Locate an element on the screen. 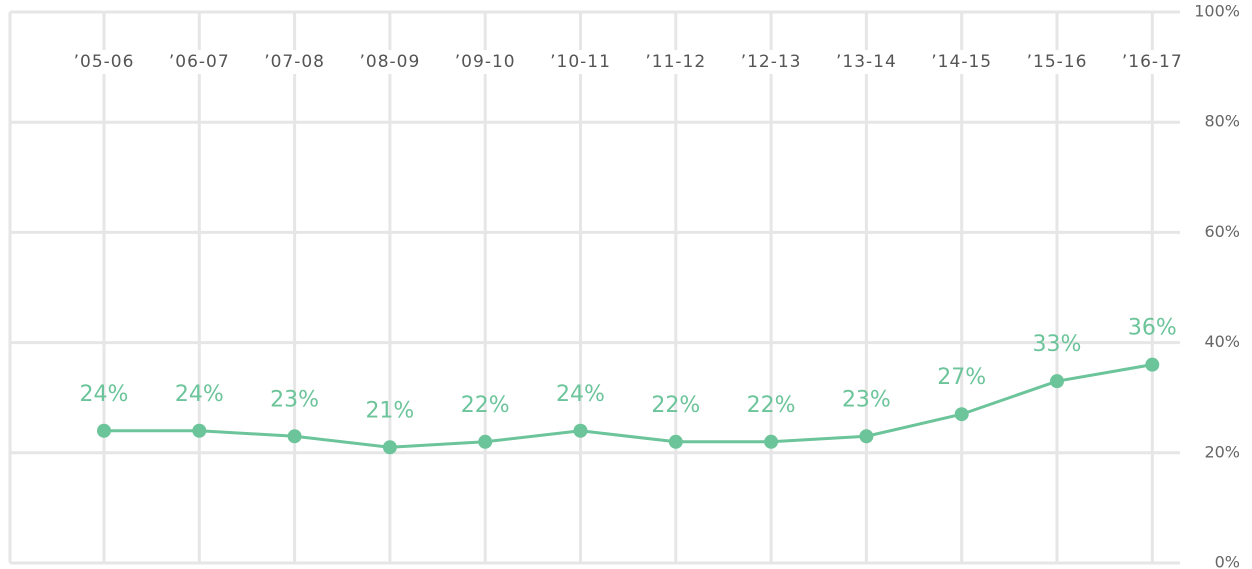  x-tick-label: ’15-16 is located at coordinates (1057, 62).